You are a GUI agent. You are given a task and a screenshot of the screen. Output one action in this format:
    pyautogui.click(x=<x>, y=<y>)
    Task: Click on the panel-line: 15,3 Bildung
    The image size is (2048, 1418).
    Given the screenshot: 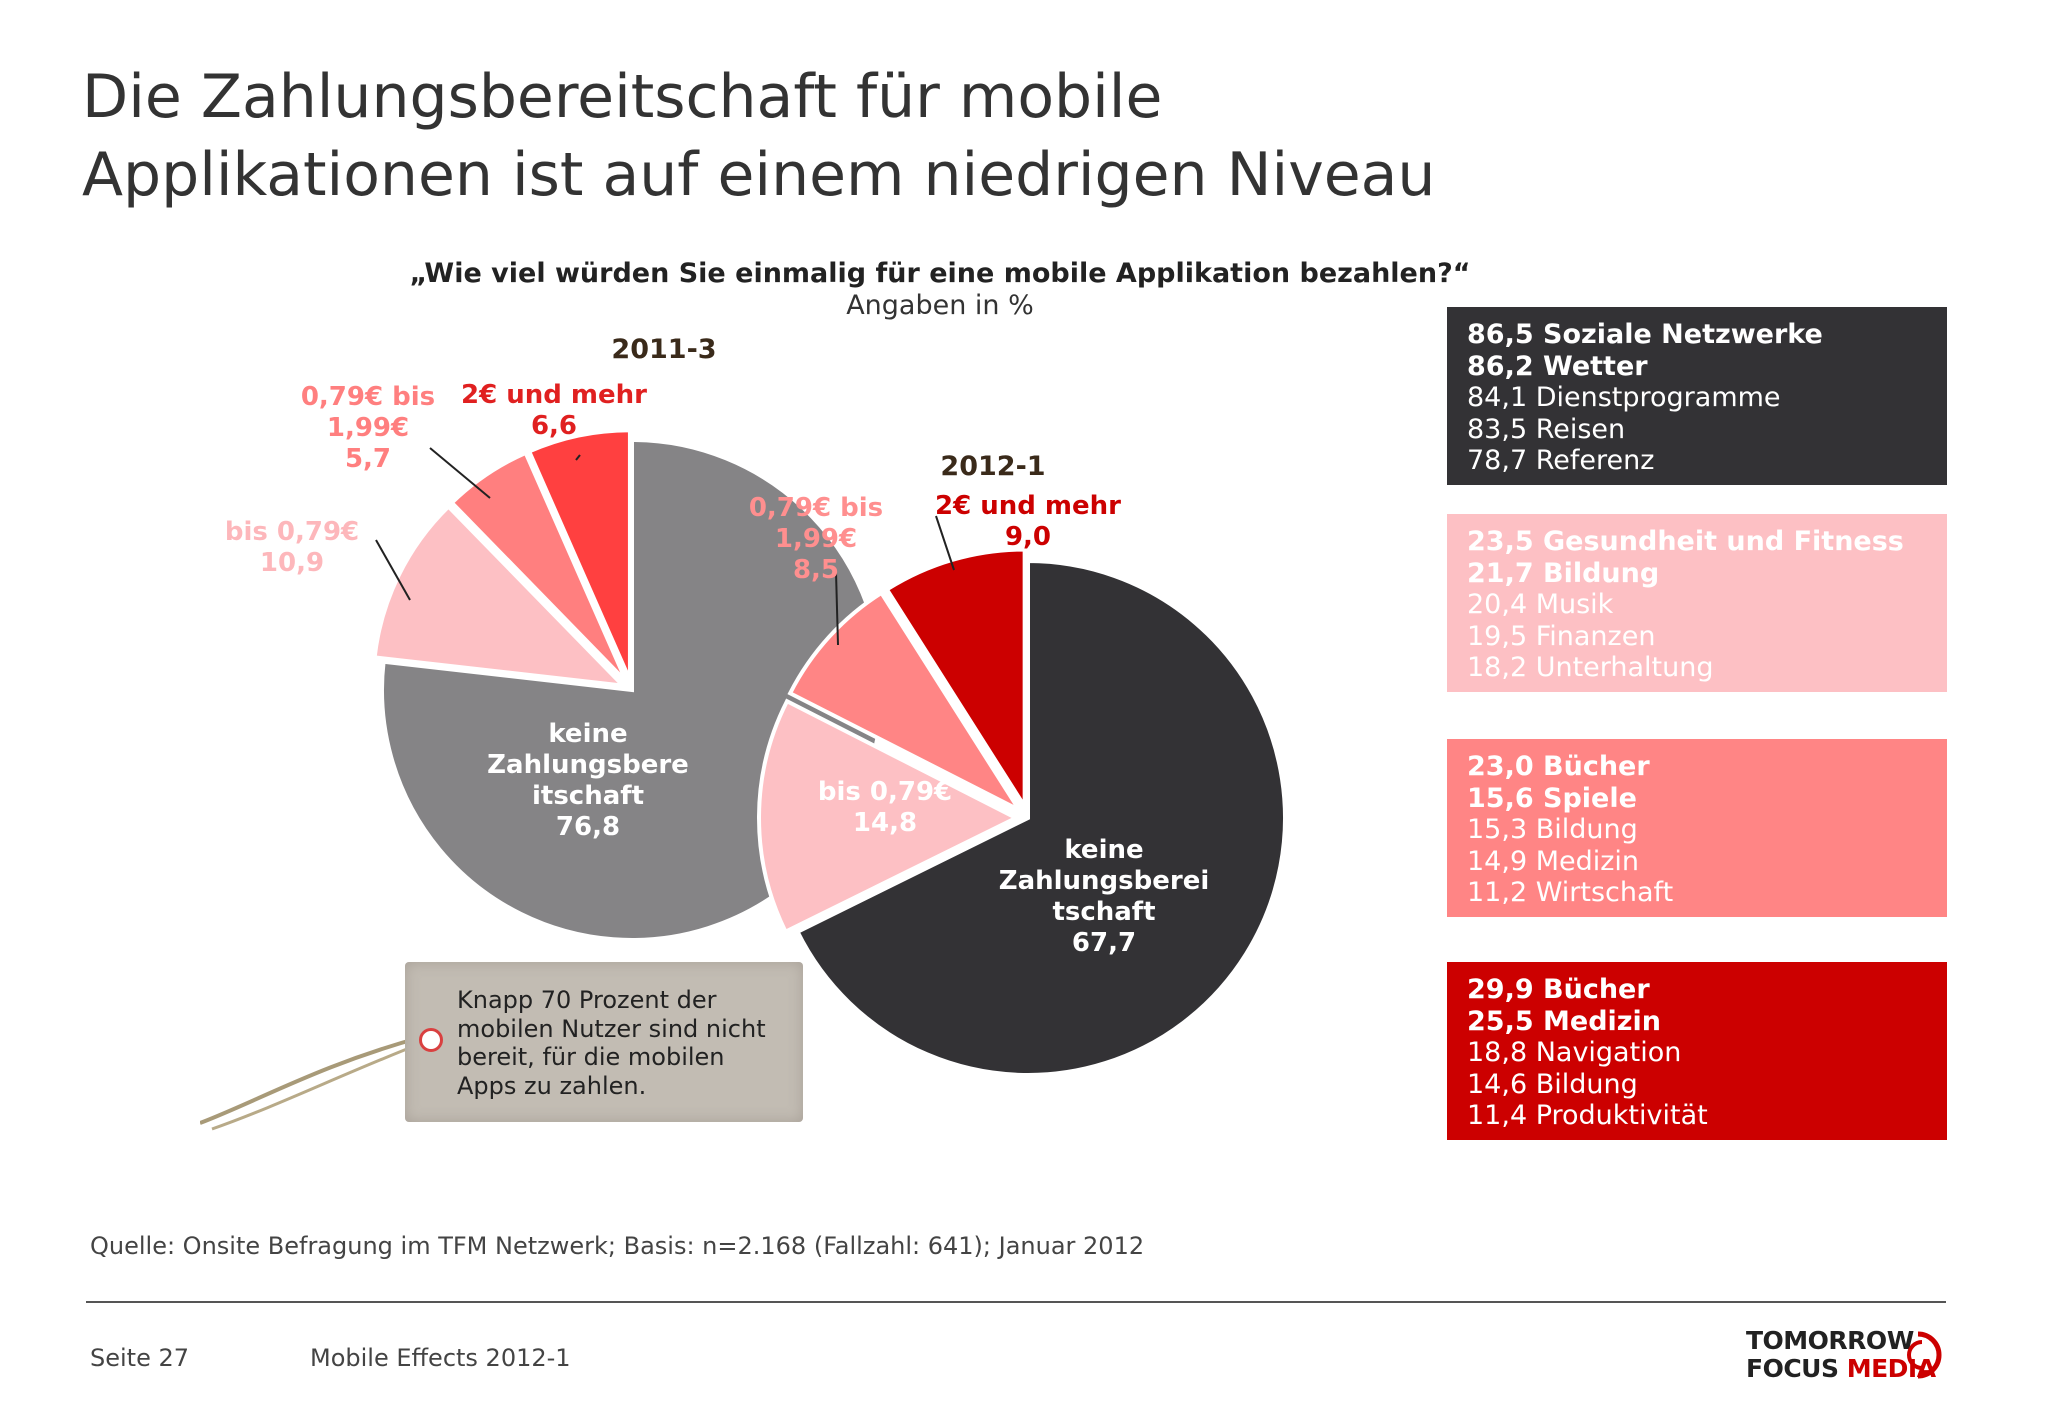 What is the action you would take?
    pyautogui.click(x=1552, y=829)
    